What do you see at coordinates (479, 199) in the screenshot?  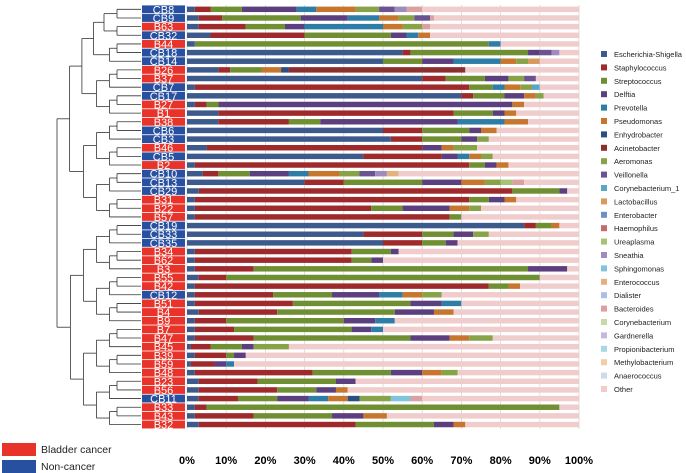 I see `bar-segment-b31-streptococcus` at bounding box center [479, 199].